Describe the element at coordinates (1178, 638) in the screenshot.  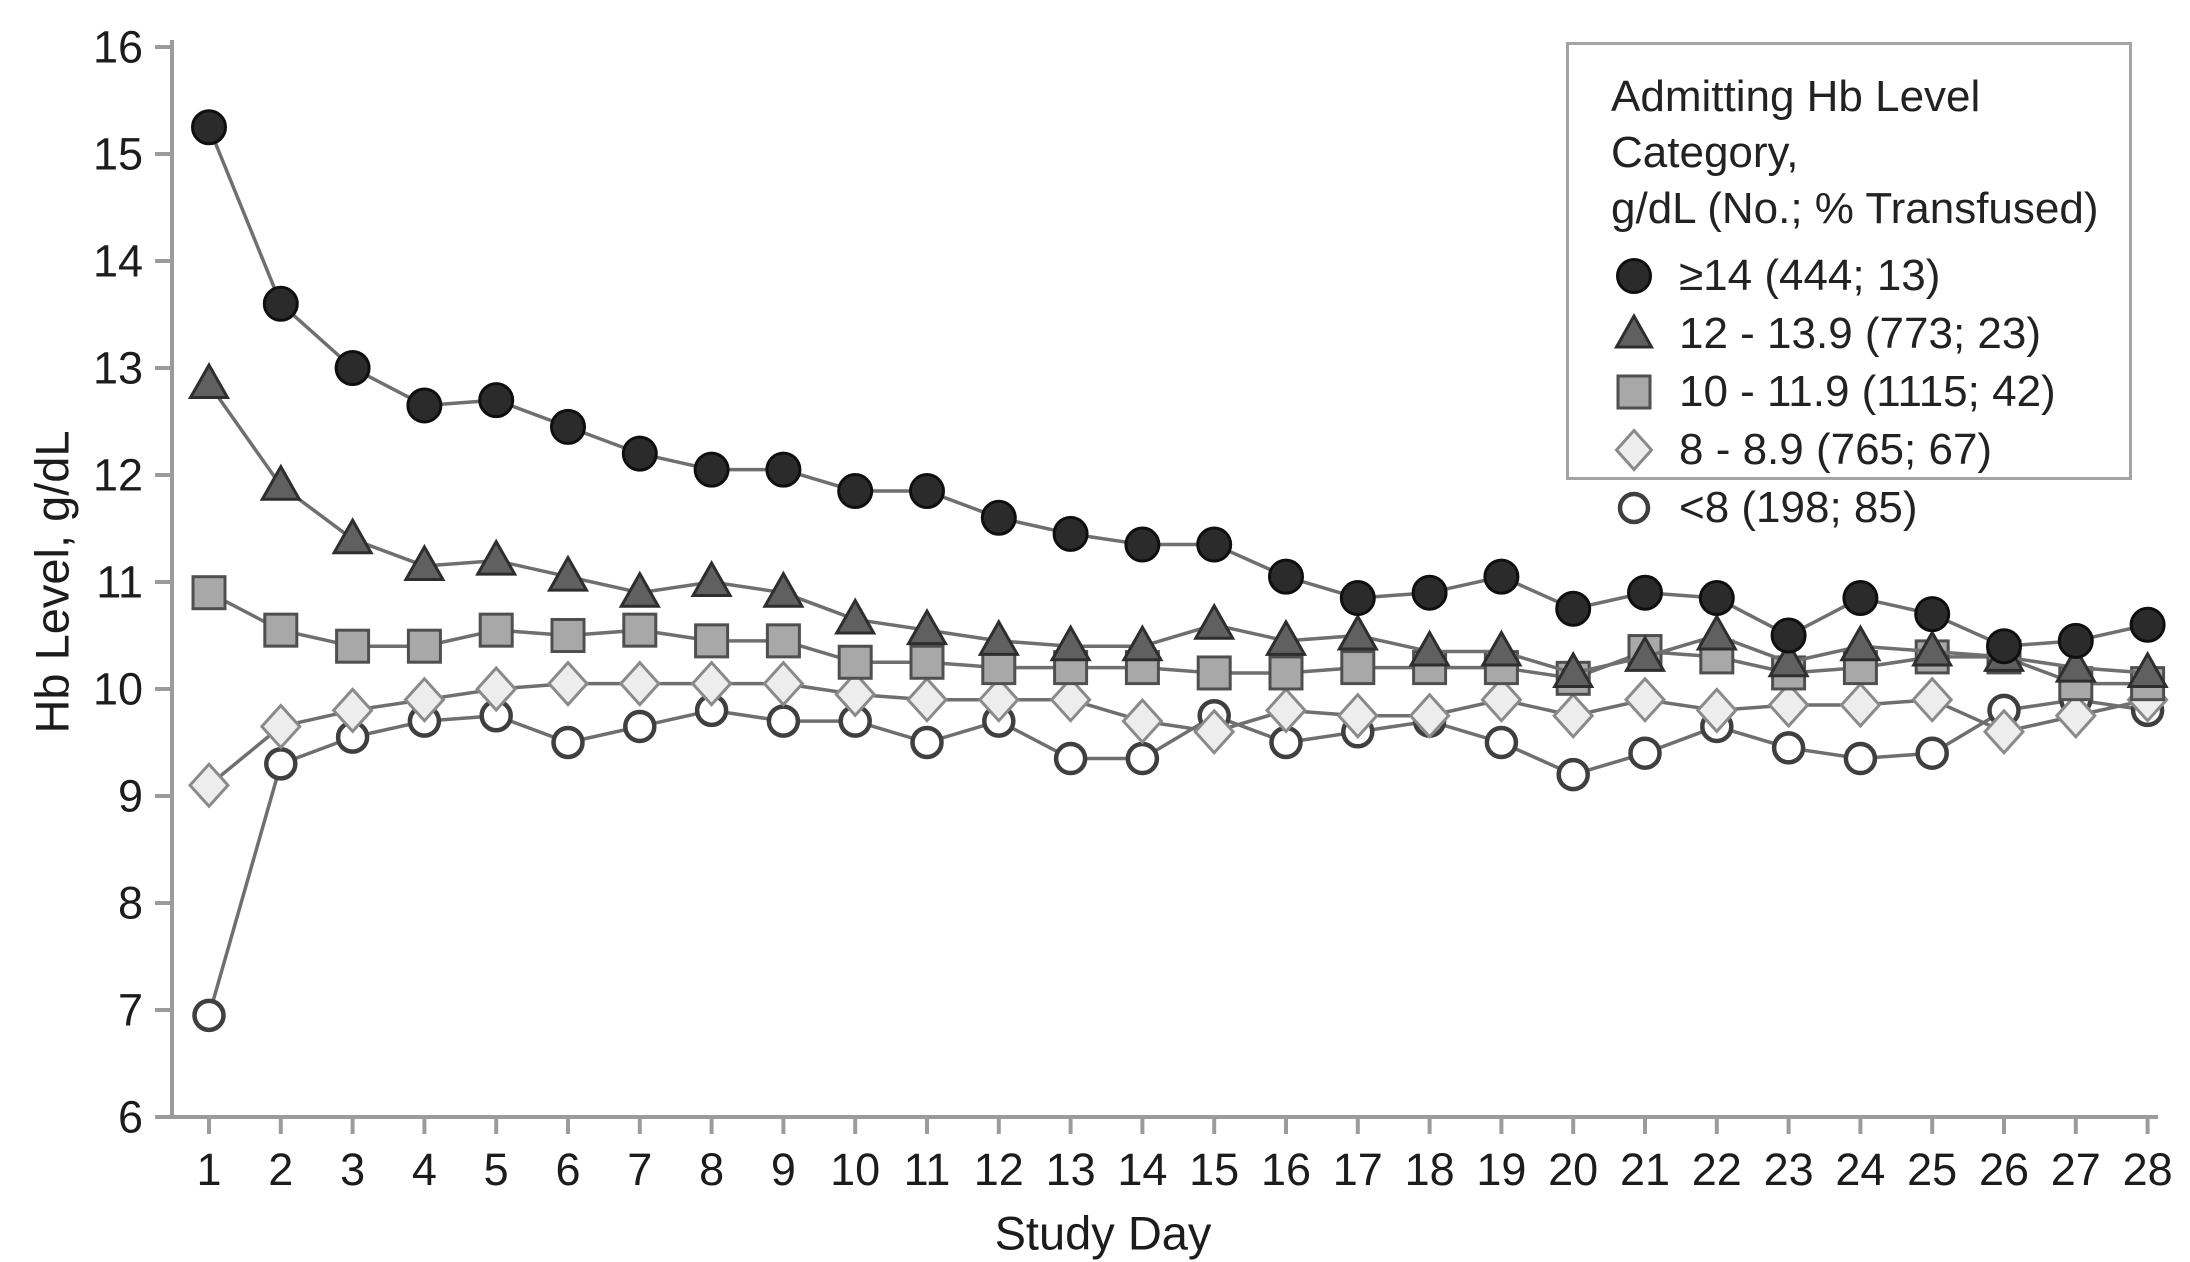
I see `series-square` at that location.